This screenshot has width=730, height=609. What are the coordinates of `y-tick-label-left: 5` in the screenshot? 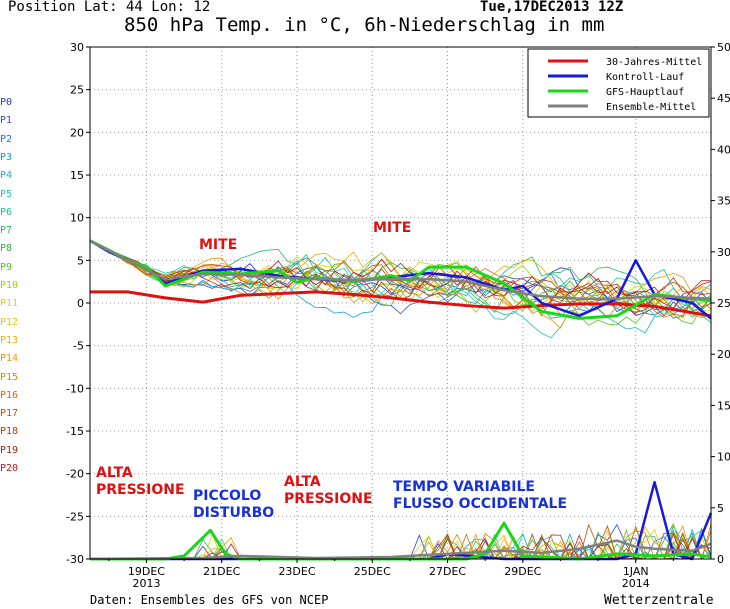 It's located at (80, 260).